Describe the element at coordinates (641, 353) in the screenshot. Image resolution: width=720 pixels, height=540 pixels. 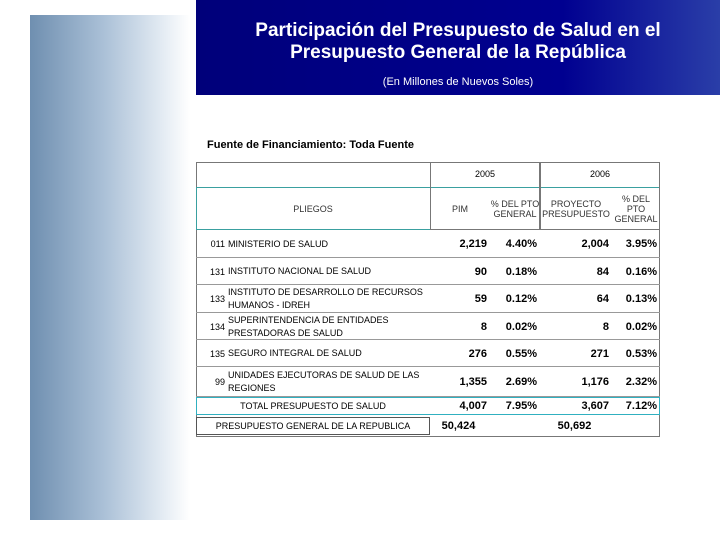
I see `value-cell: 0.53%` at that location.